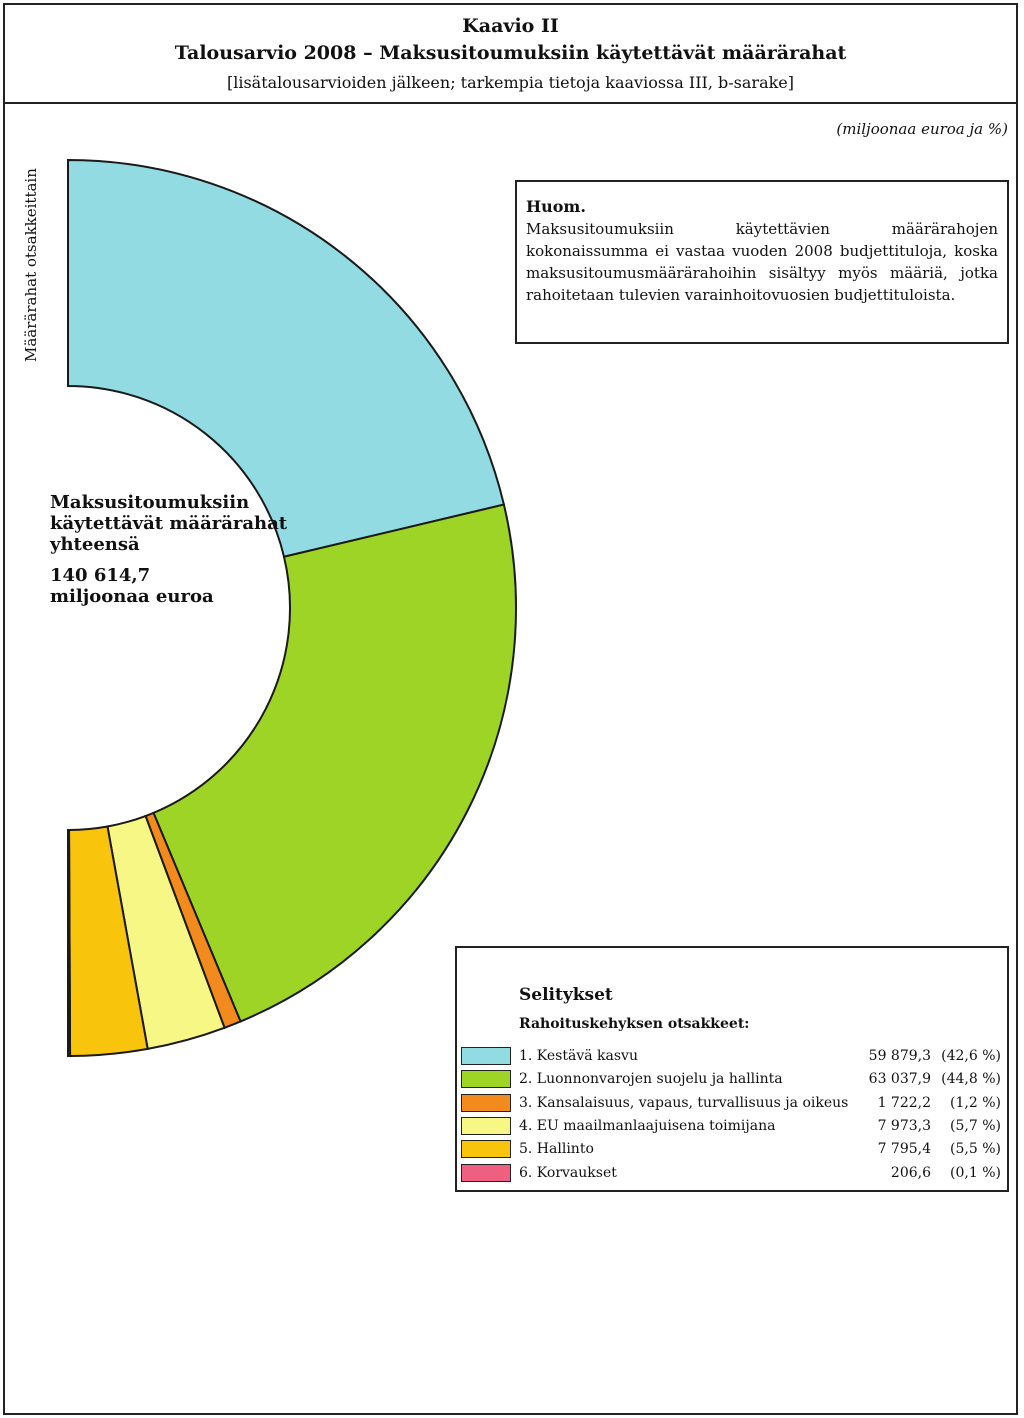  I want to click on legend-percent-6: (0,1 %), so click(975, 1172).